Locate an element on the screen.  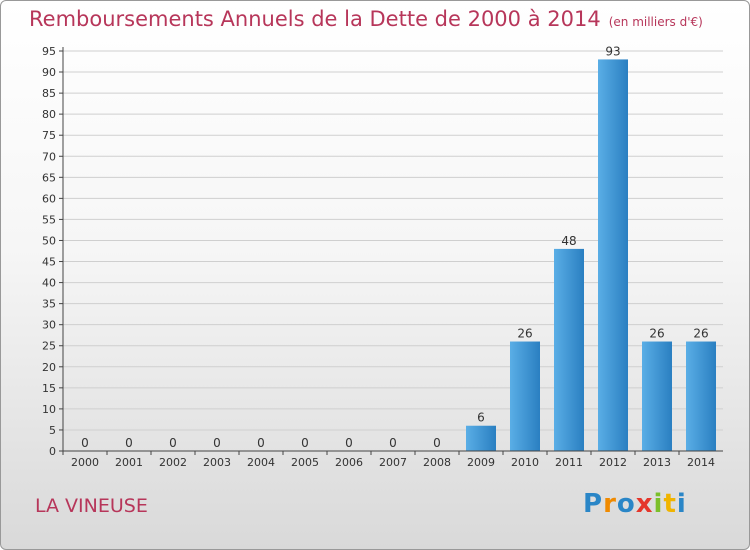
y-tick-label: 30 is located at coordinates (49, 325).